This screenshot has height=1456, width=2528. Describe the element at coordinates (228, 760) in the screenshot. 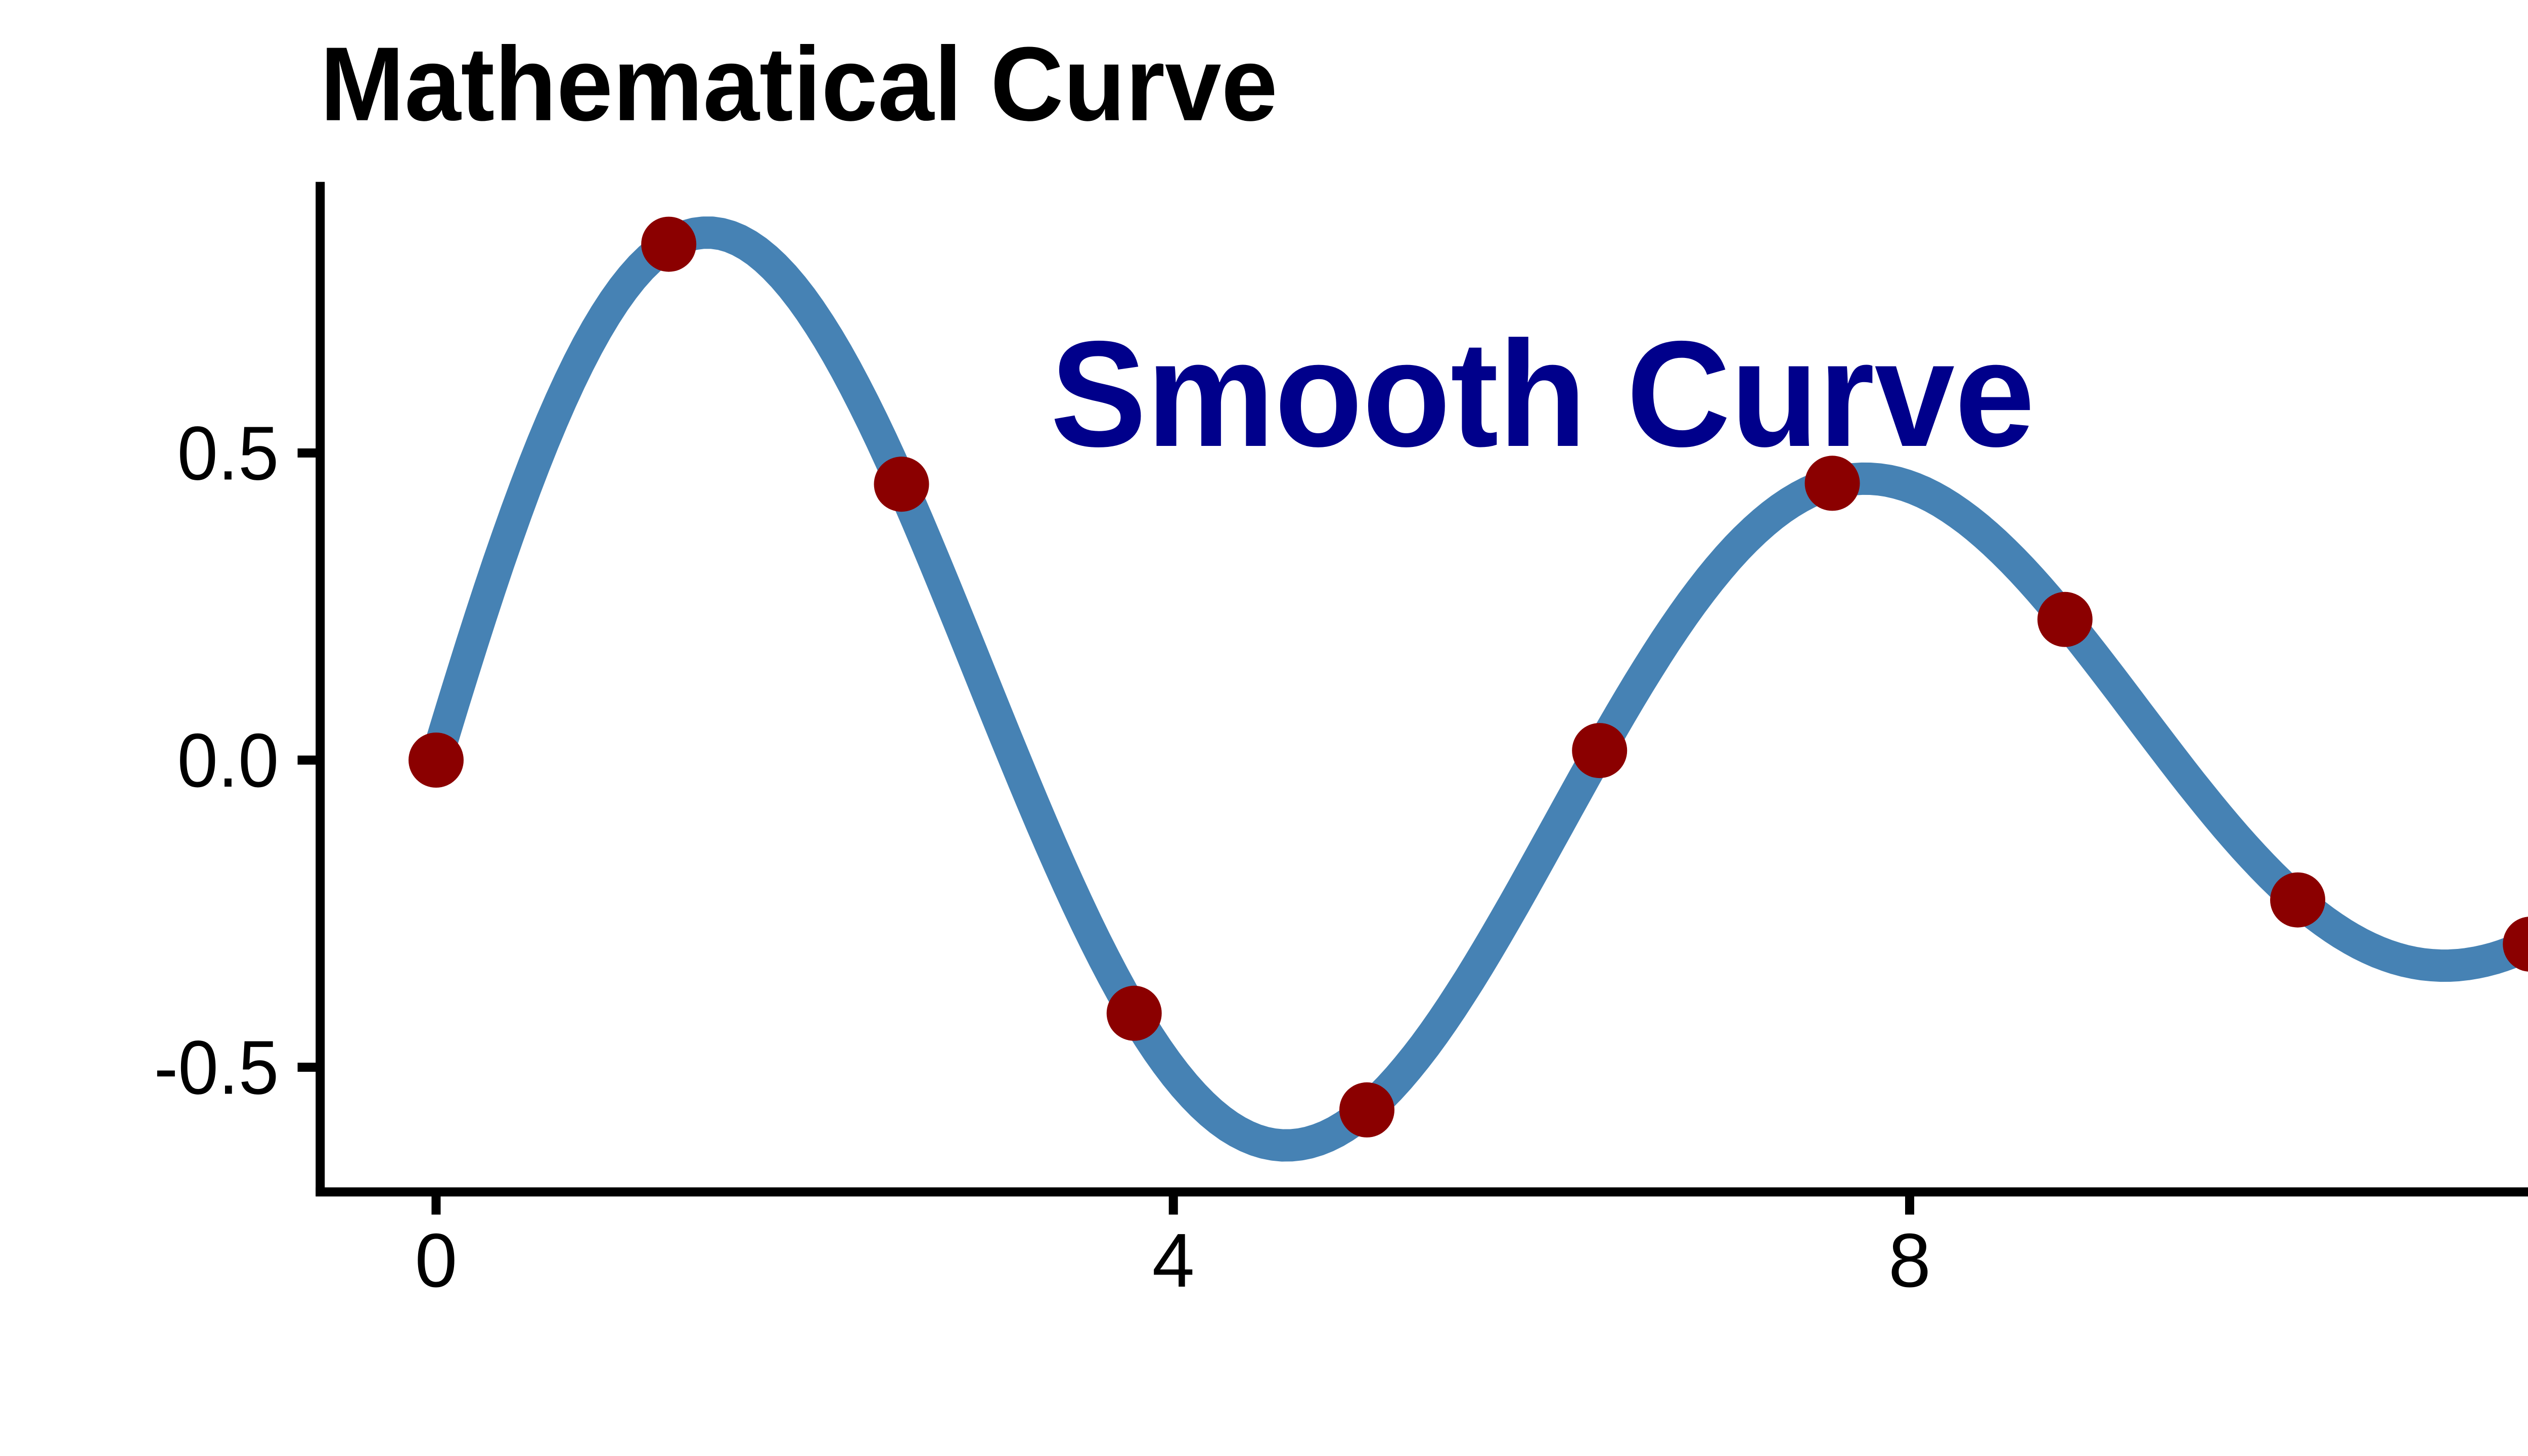

I see `svg-text: 0.0` at that location.